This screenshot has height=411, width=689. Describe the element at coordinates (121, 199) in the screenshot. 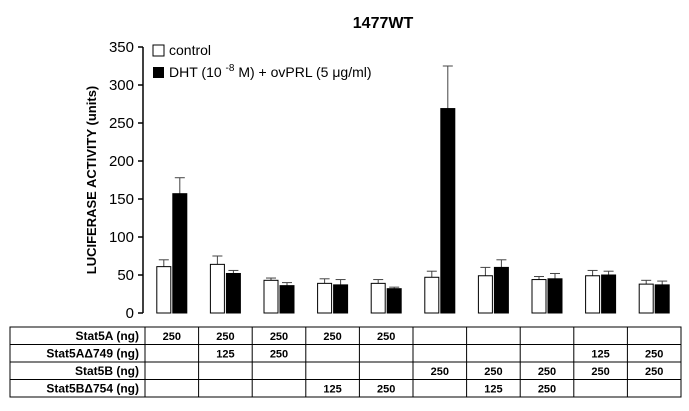

I see `y-tick-label: 150` at that location.